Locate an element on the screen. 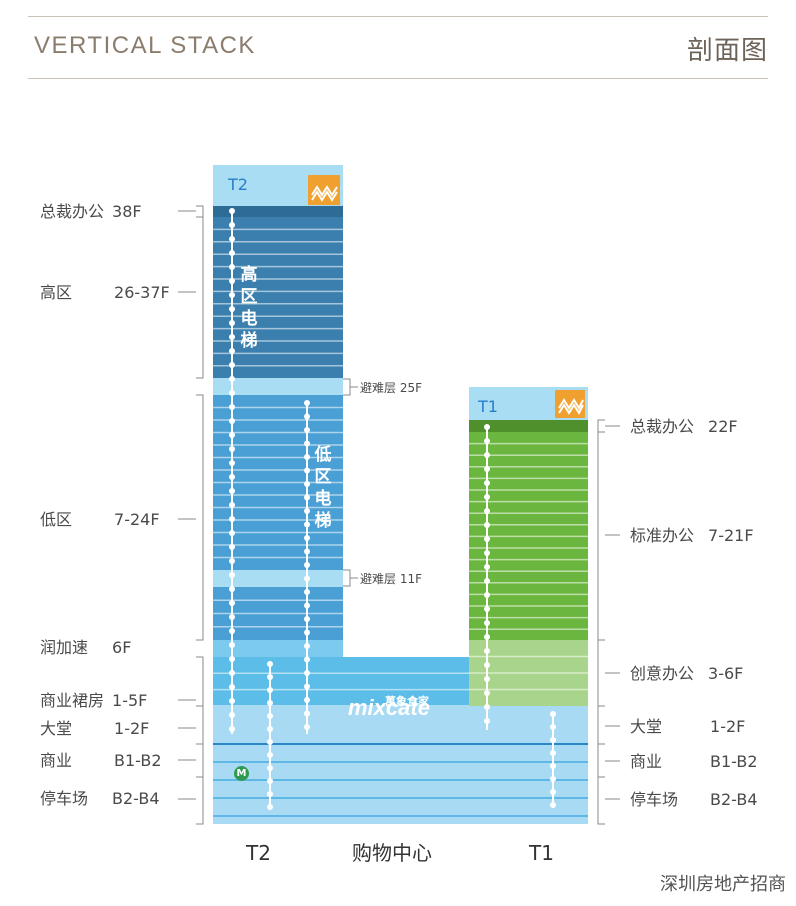 This screenshot has height=906, width=796. bracket-lobby-right is located at coordinates (601, 725).